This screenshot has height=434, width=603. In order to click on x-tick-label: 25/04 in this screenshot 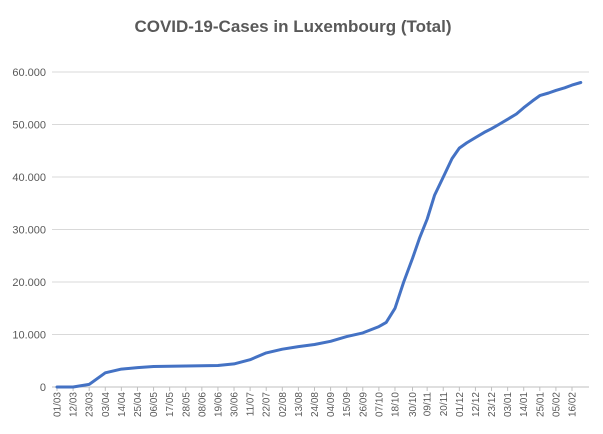, I will do `click(138, 404)`.